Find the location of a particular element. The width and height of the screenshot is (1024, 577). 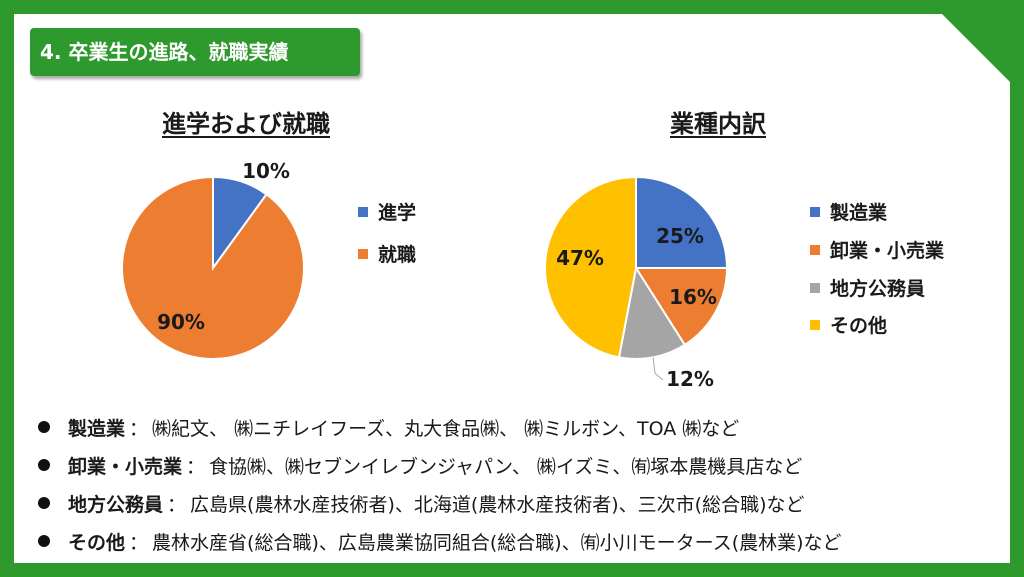

legend-item-1-0: 製造業 is located at coordinates (848, 211).